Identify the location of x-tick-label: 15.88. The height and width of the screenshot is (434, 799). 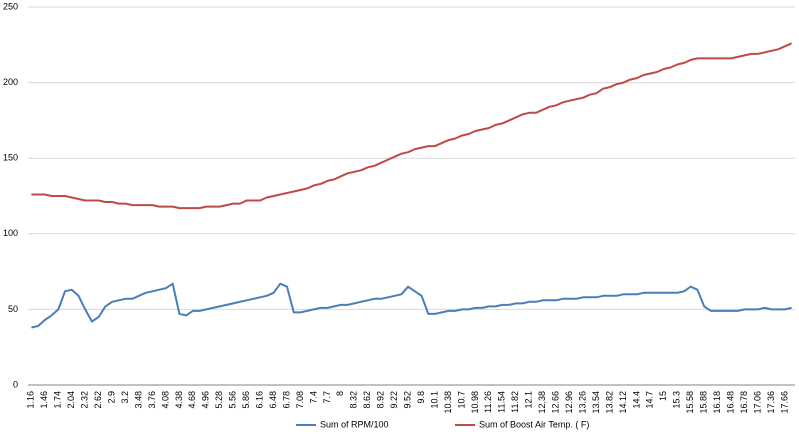
(704, 402).